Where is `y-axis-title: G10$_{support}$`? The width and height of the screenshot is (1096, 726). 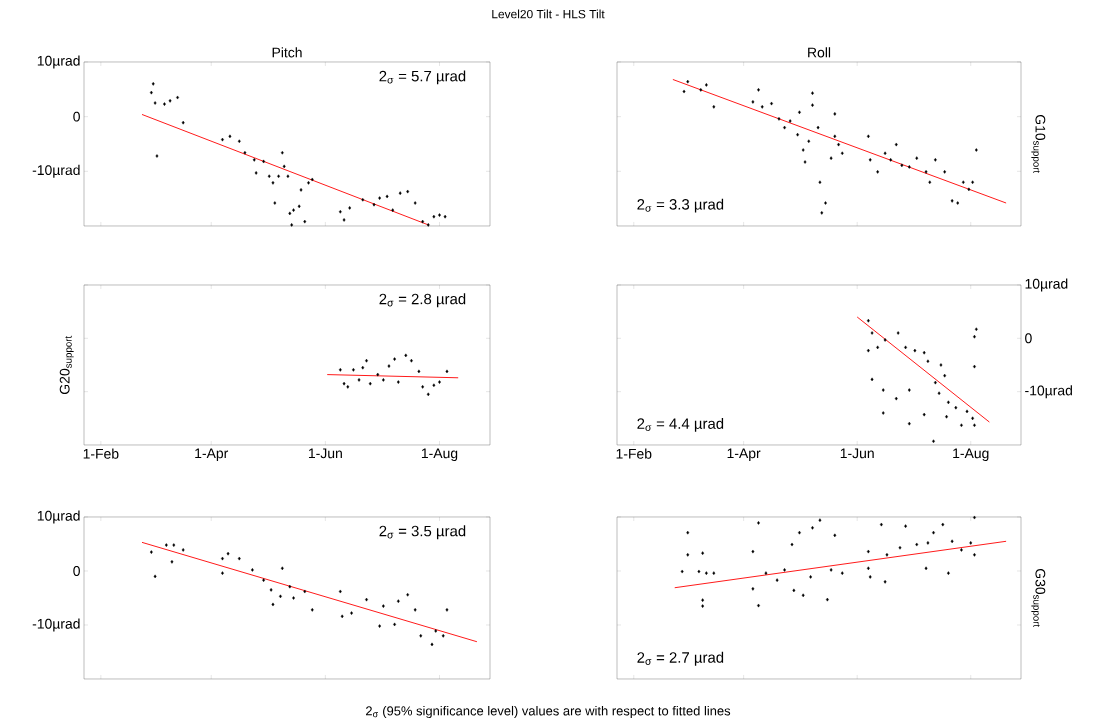
y-axis-title: G10$_{support}$ is located at coordinates (1038, 144).